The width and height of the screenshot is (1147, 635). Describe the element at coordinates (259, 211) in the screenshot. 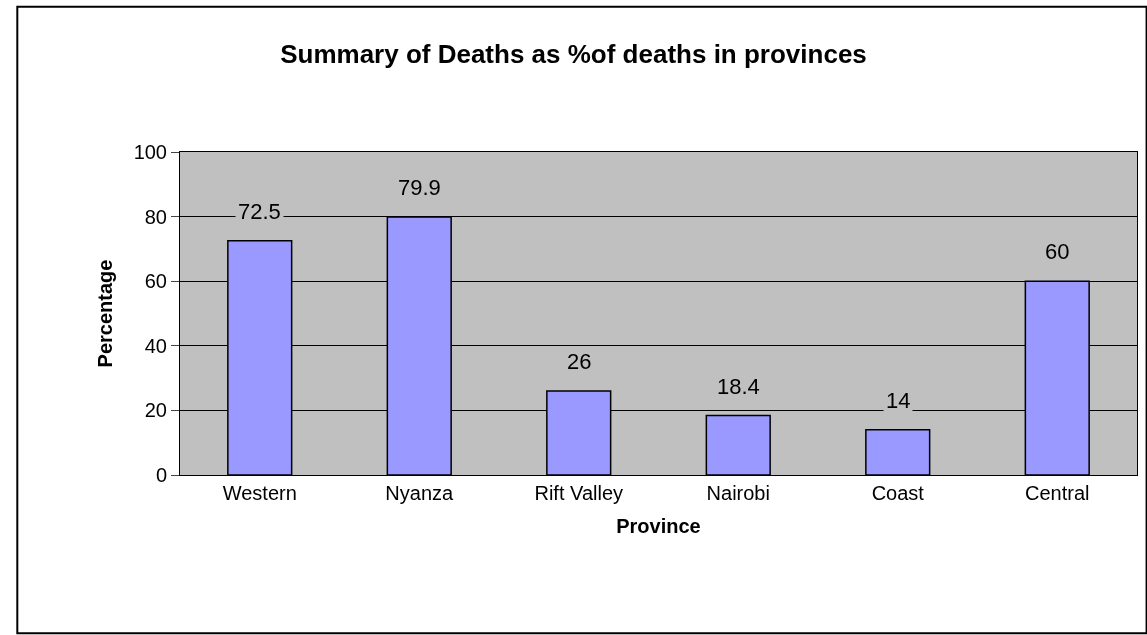

I see `data-label: 72.5` at that location.